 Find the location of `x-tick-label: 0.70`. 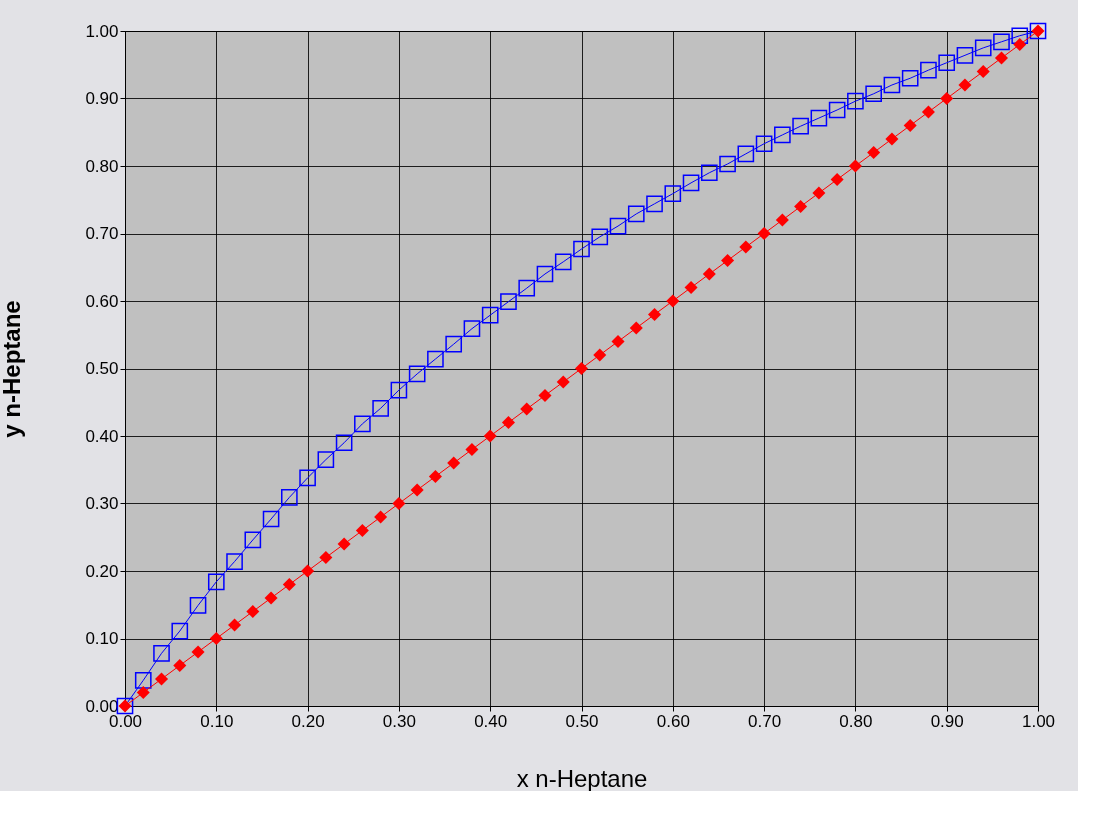

x-tick-label: 0.70 is located at coordinates (765, 721).